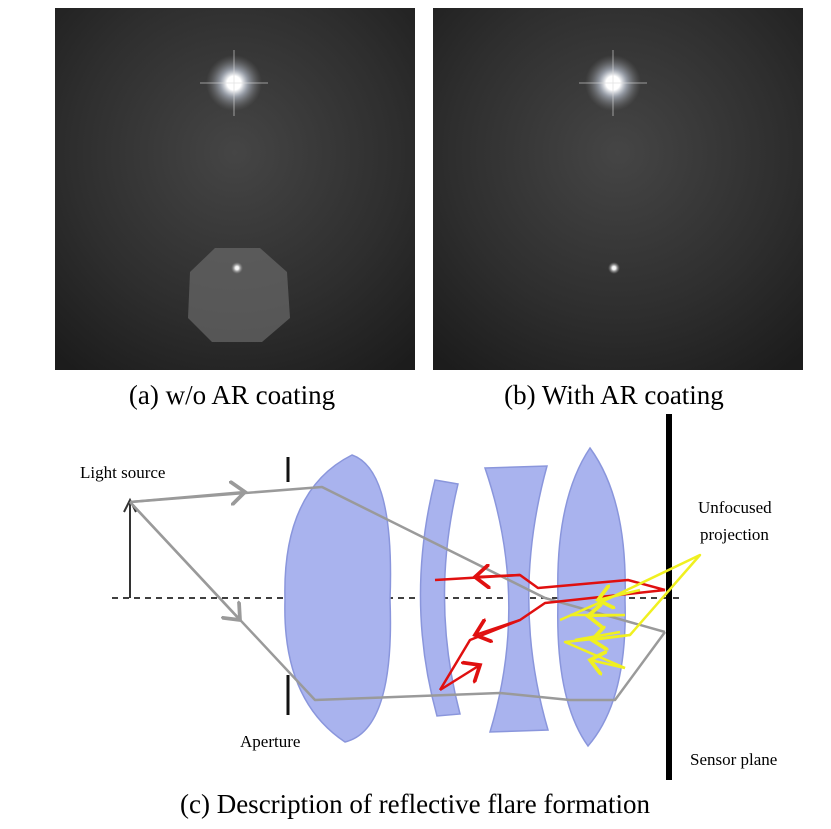 This screenshot has width=831, height=829. Describe the element at coordinates (735, 507) in the screenshot. I see `label-unfocused: Unfocused` at that location.